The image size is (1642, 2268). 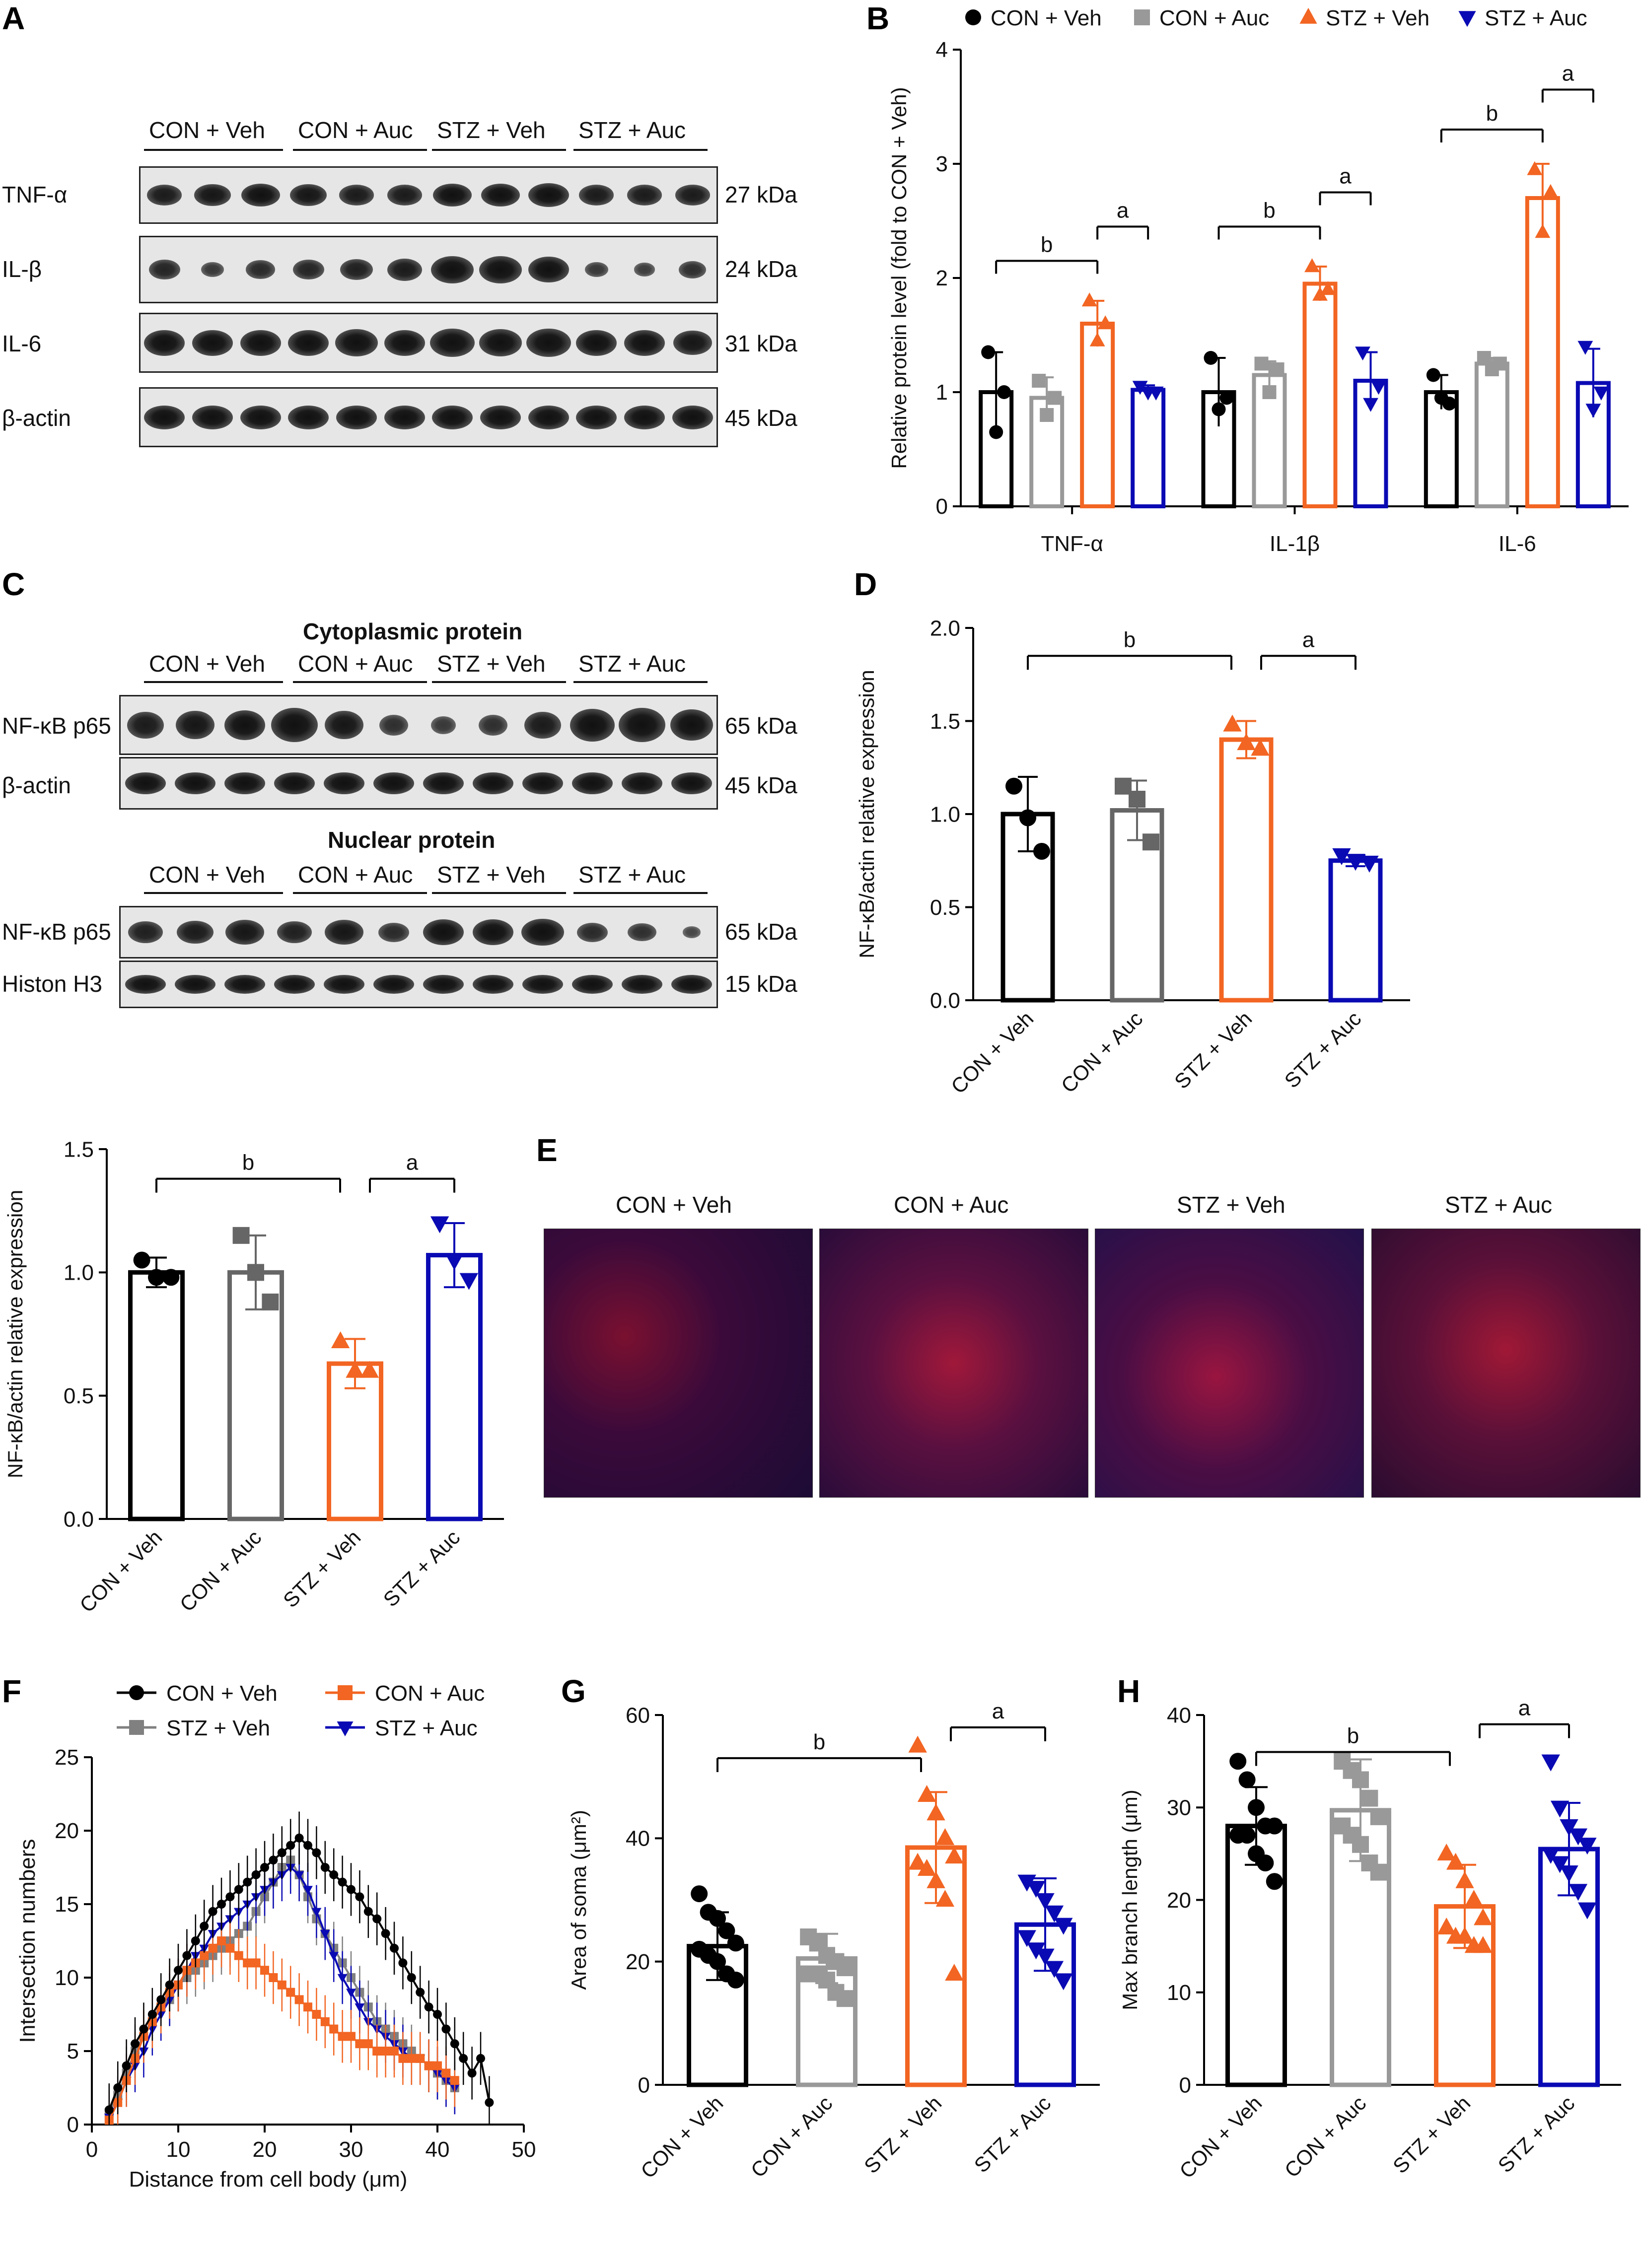 I want to click on blot-c-nuc-kda-nfkb: 65 kDa, so click(x=761, y=932).